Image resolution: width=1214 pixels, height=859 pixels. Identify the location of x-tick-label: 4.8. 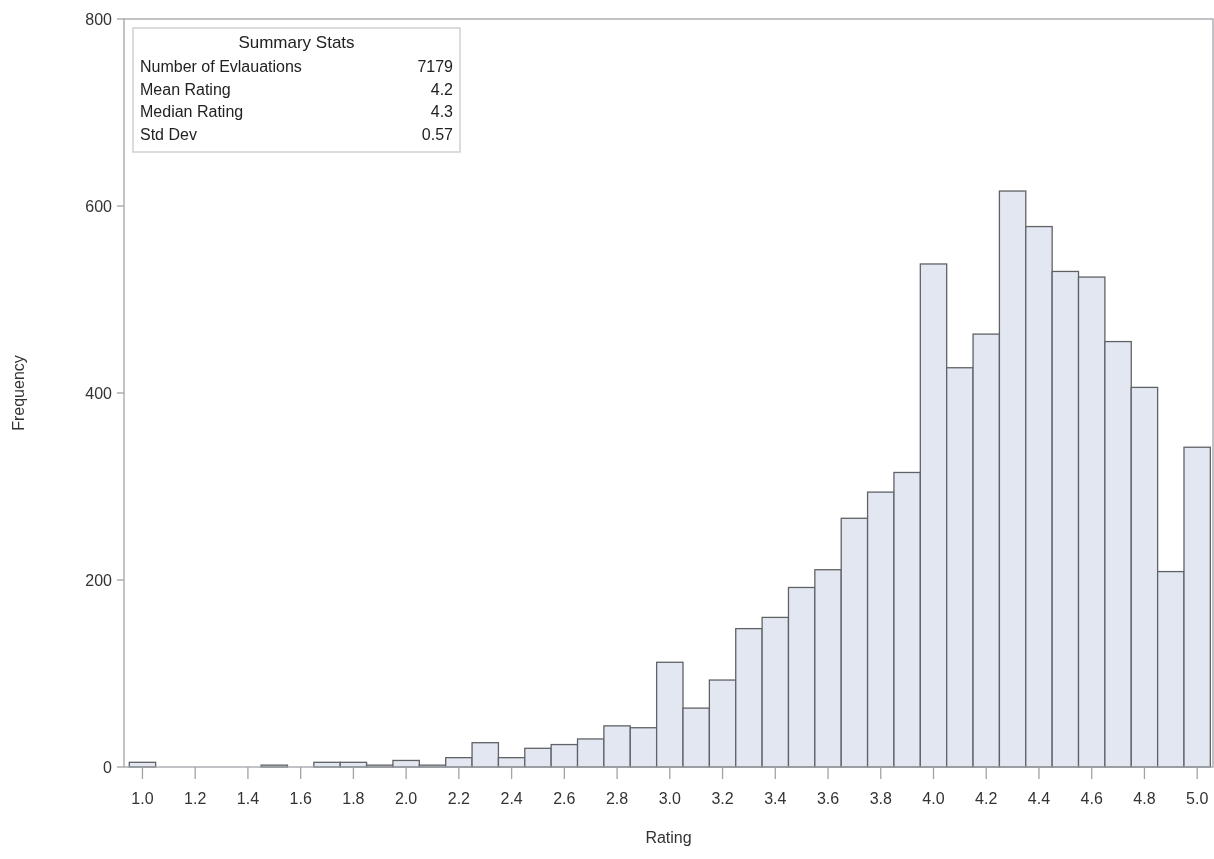
(1144, 798).